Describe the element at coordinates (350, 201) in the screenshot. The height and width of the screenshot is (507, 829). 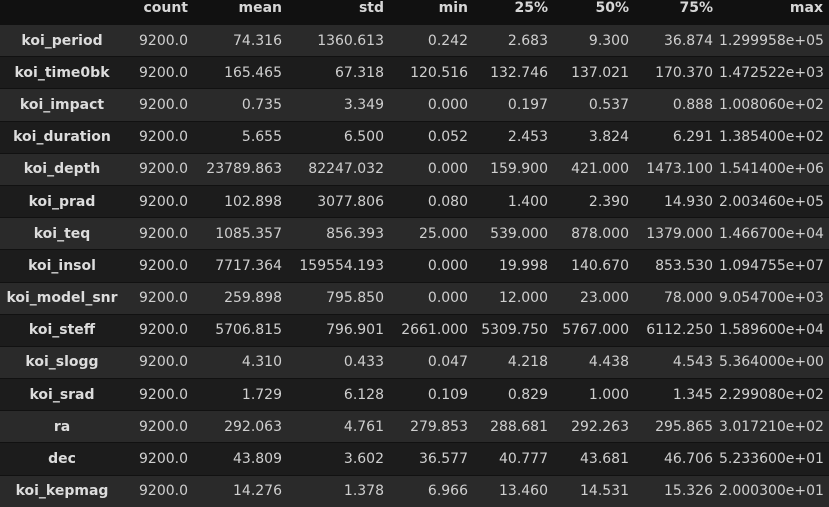
I see `table-cell: 3077.806` at that location.